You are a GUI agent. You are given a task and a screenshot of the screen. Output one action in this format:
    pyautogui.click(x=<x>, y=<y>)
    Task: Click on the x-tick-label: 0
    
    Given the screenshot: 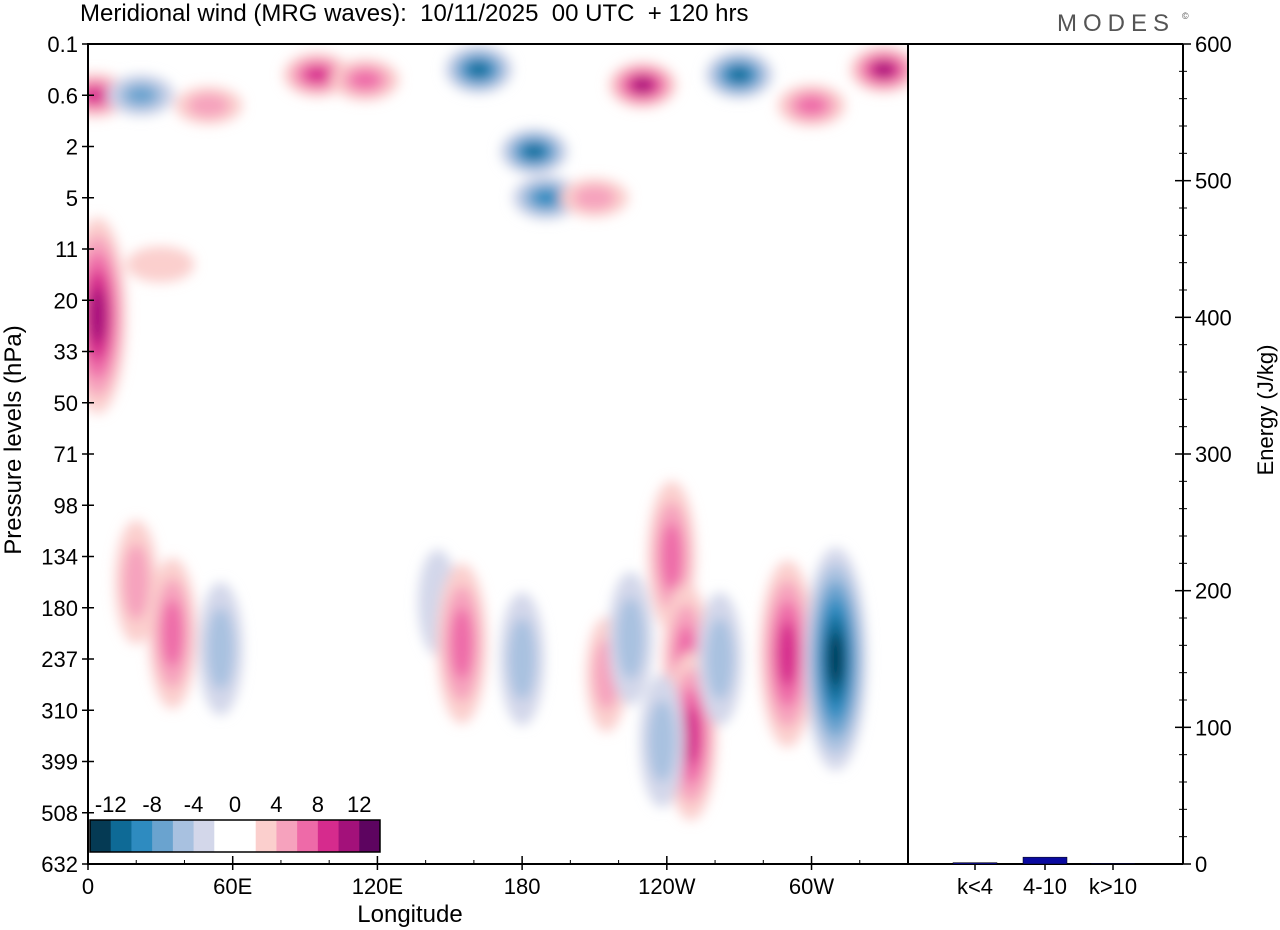 What is the action you would take?
    pyautogui.click(x=88, y=886)
    